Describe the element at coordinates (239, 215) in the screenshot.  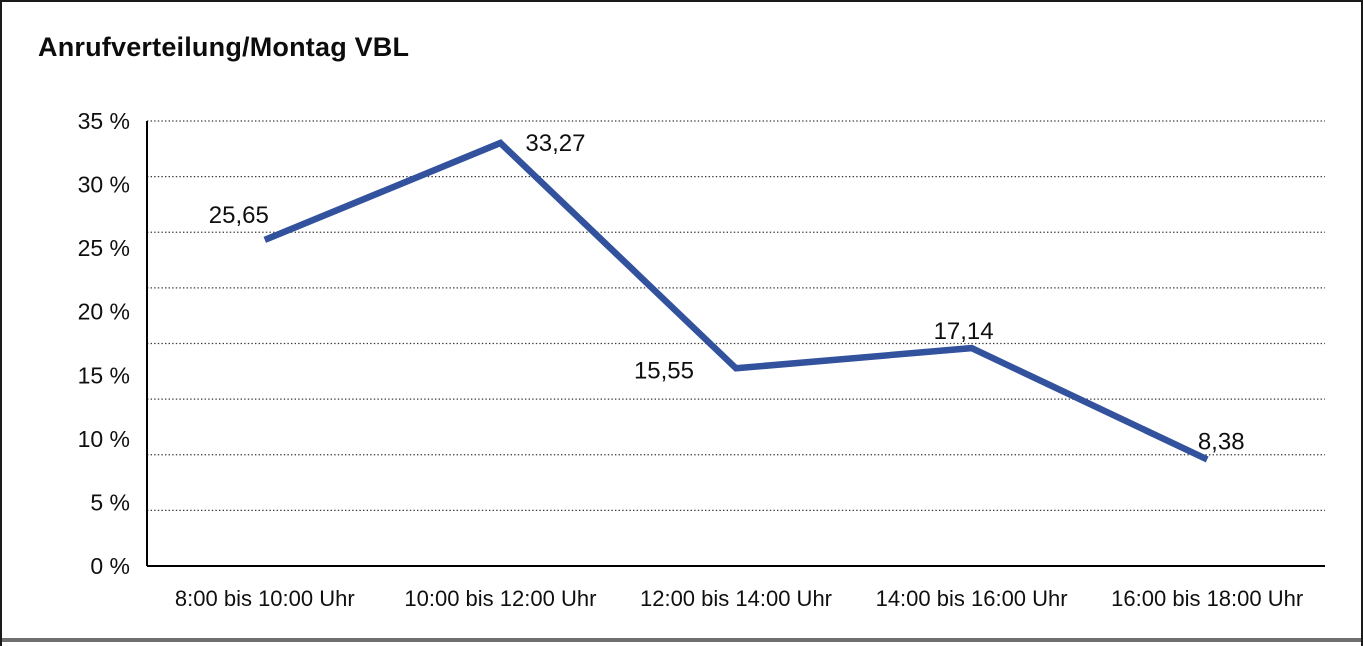
I see `data-point-label: 25,65` at that location.